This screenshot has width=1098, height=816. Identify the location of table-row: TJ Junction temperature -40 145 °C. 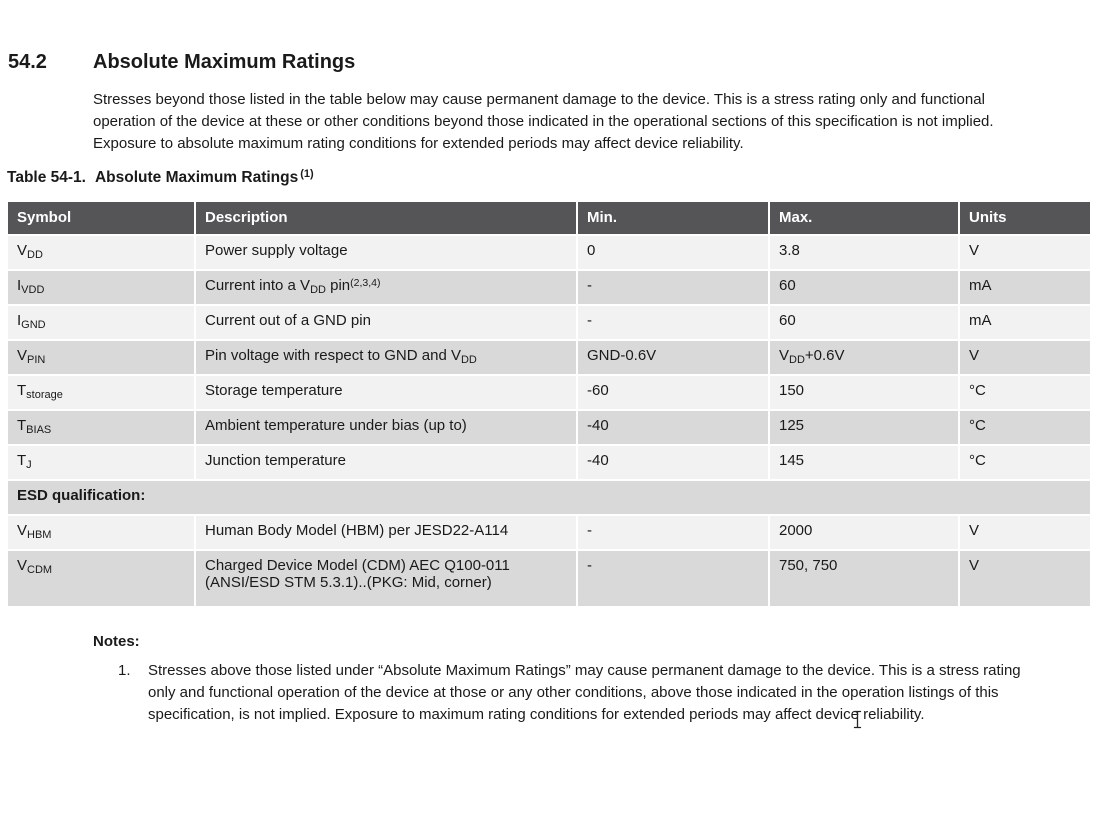
(549, 462).